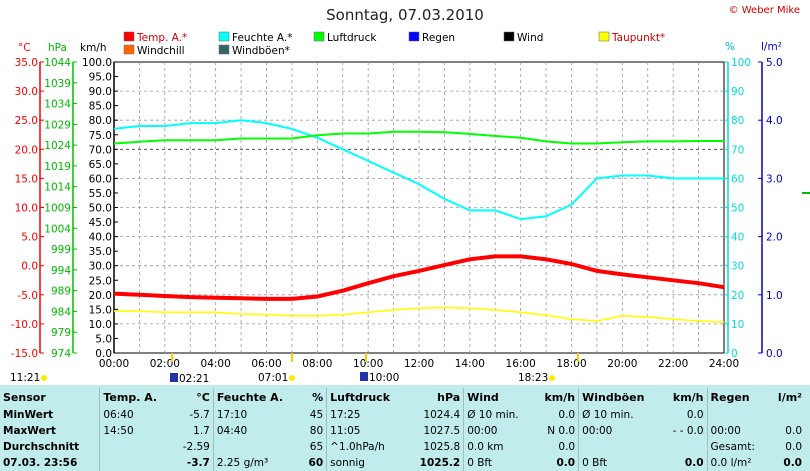  I want to click on wind-axis-tick-label: 5.0, so click(103, 339).